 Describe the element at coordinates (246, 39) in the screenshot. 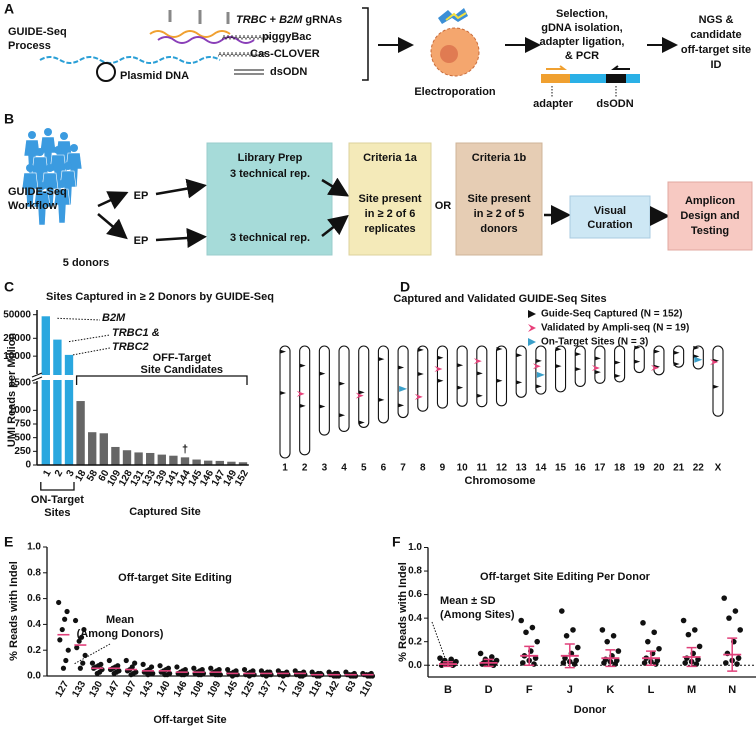

I see `poly-a: AAAAAAAAAAAA` at that location.